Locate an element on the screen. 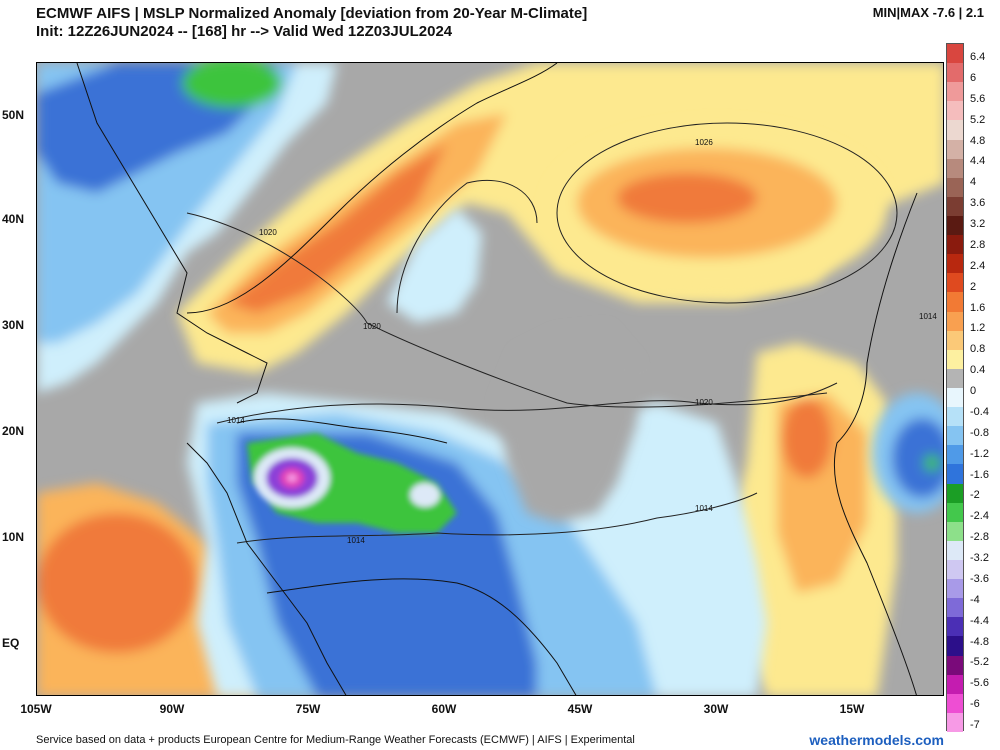  colorbar-label: -3.6 is located at coordinates (979, 578).